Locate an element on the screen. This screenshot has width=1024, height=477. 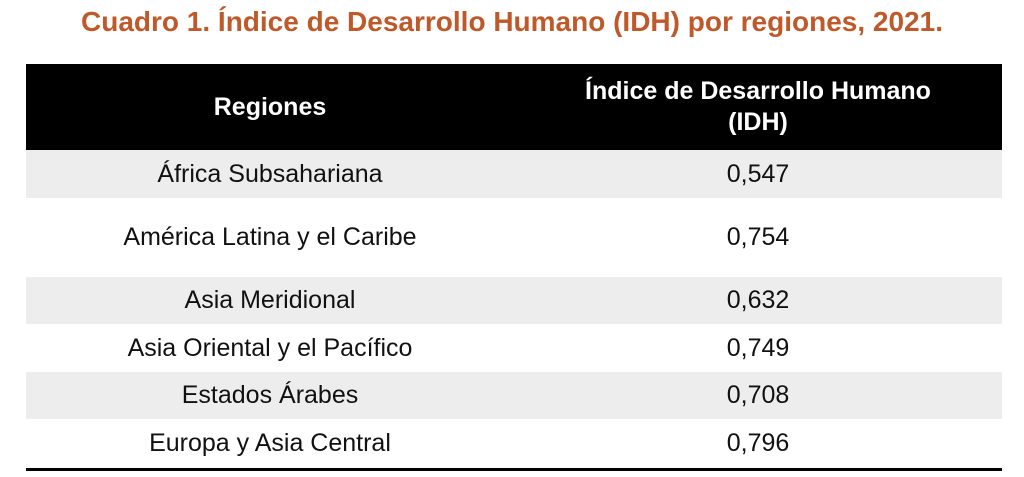
table-row: África Subsahariana 0,547 is located at coordinates (514, 174).